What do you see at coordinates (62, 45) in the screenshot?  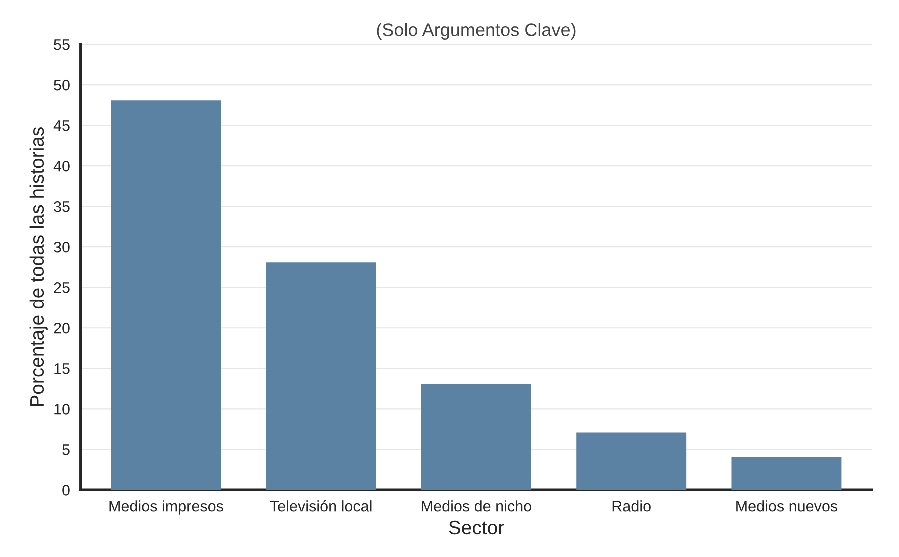 I see `y-tick-label: 55` at bounding box center [62, 45].